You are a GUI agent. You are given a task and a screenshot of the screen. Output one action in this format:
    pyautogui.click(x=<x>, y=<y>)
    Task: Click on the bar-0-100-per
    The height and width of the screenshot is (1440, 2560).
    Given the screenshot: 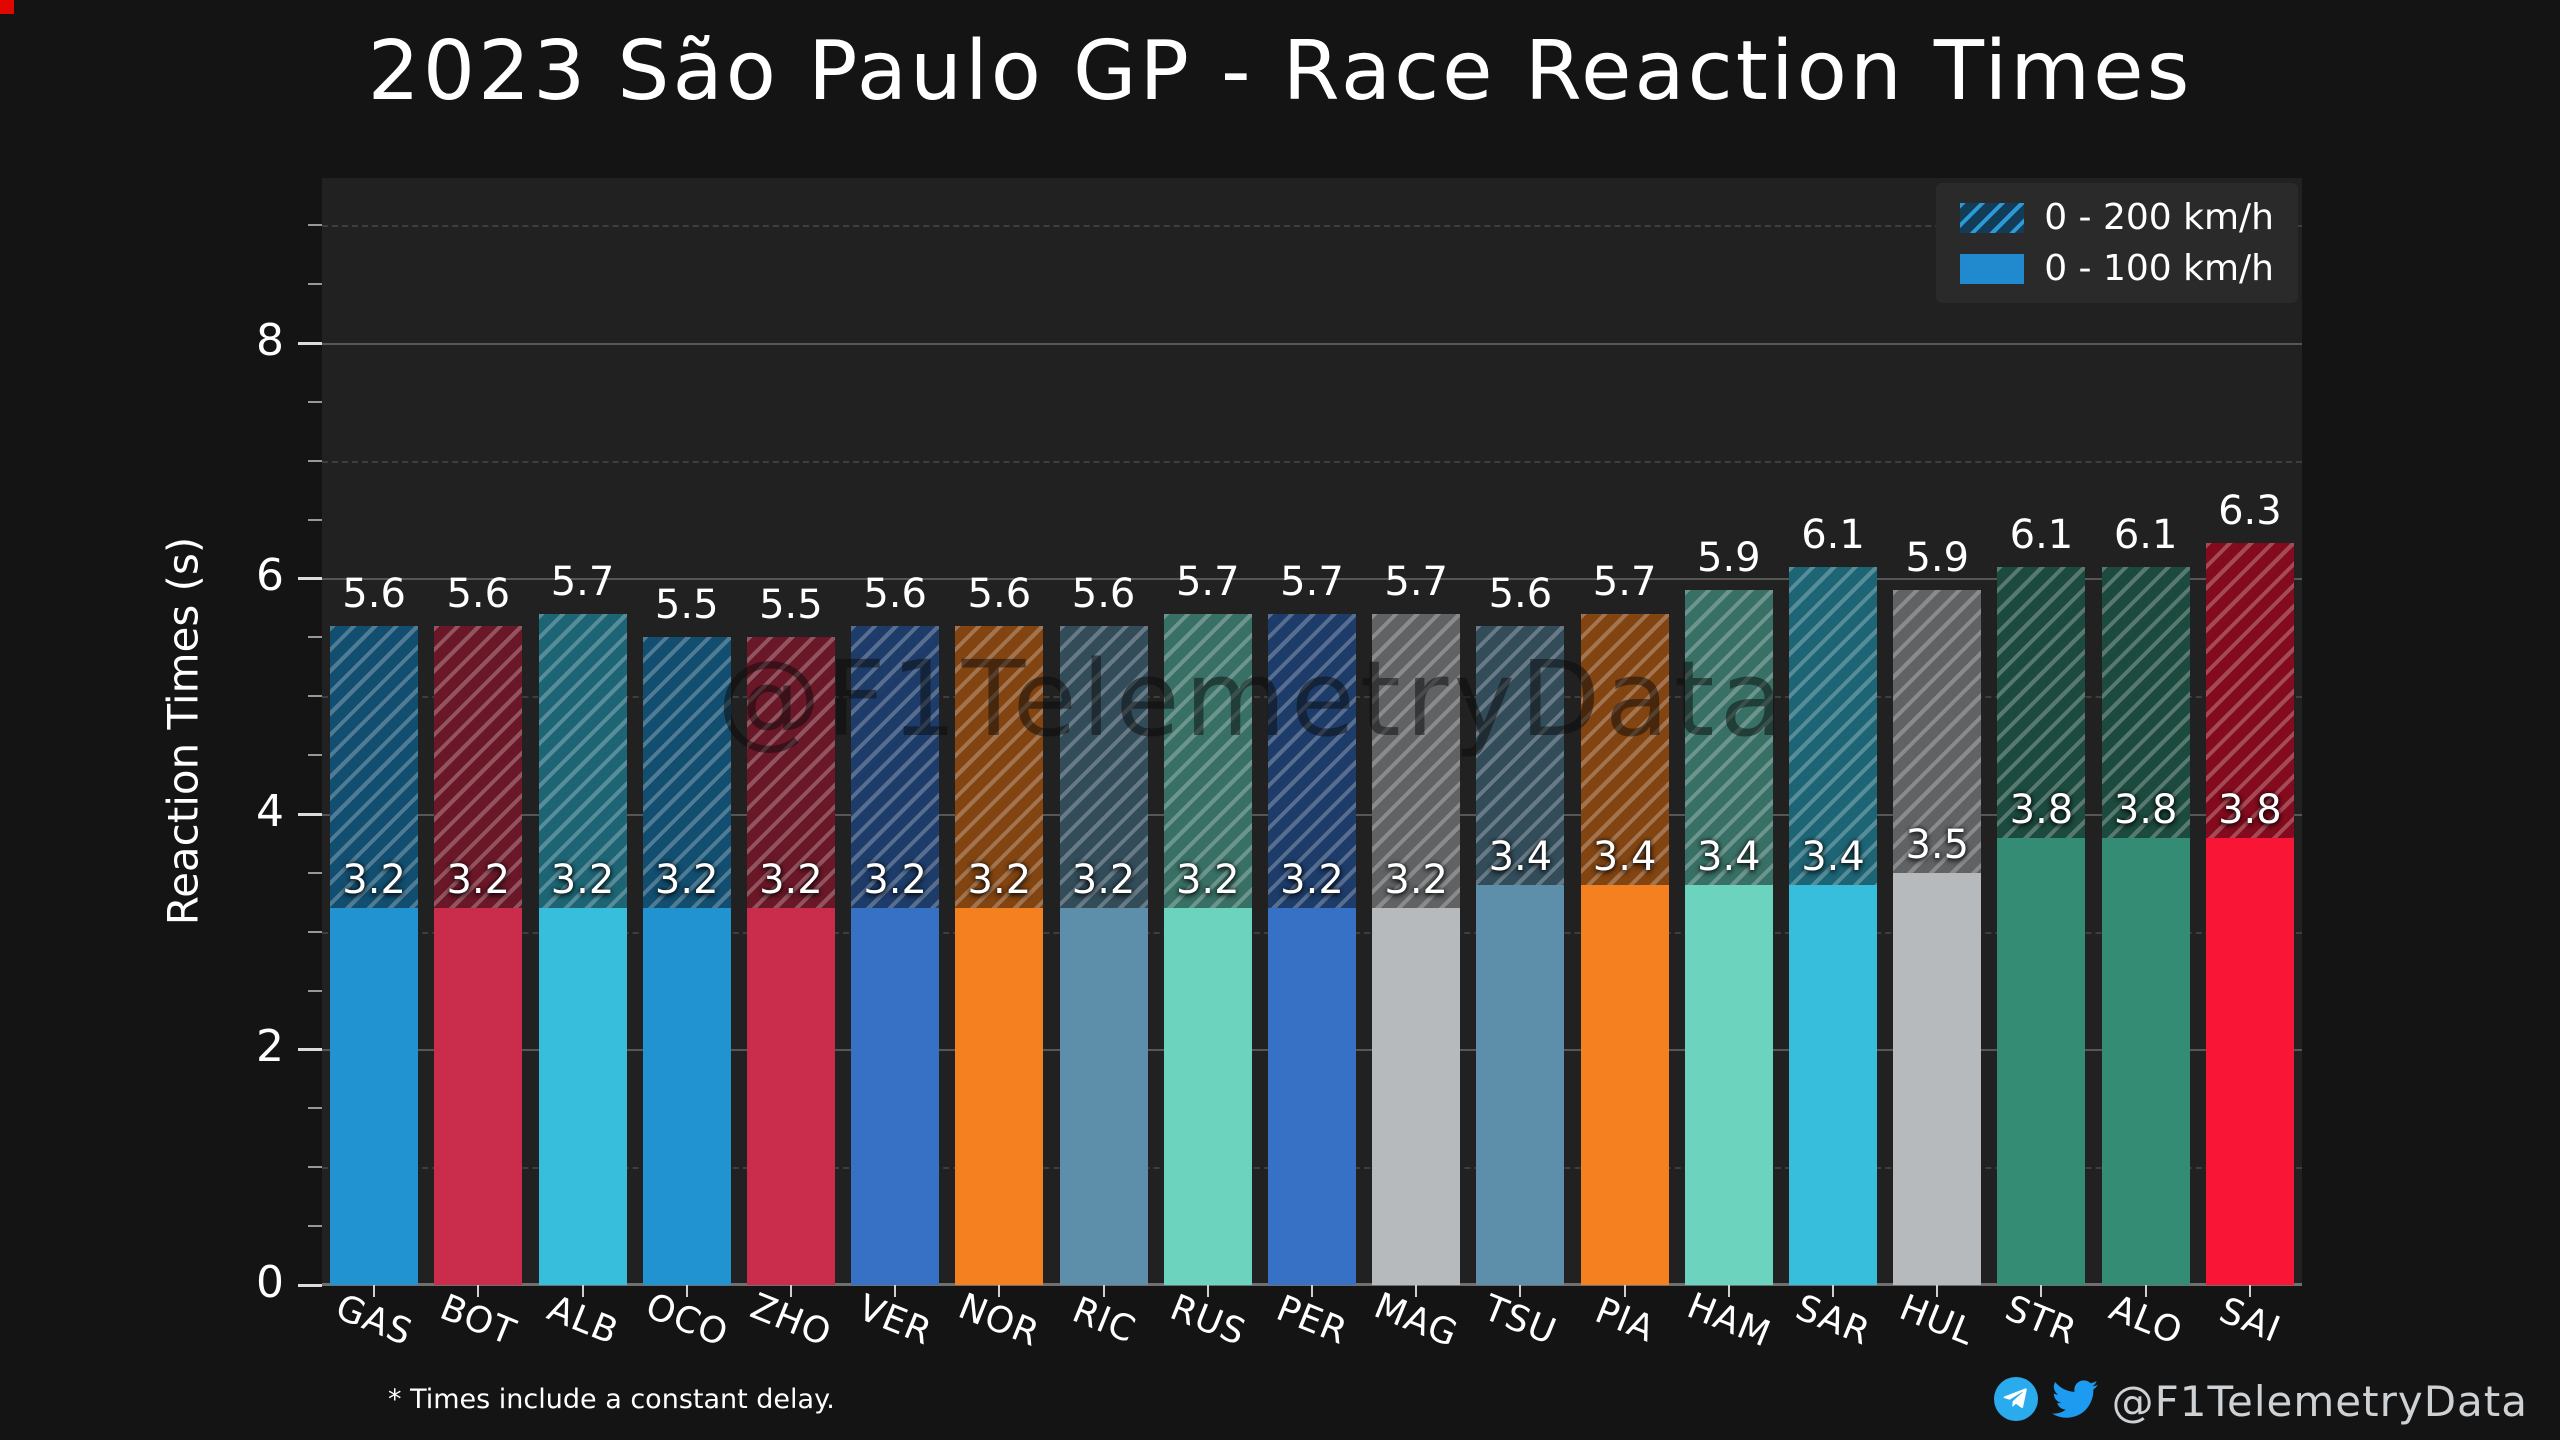 What is the action you would take?
    pyautogui.click(x=1311, y=1096)
    